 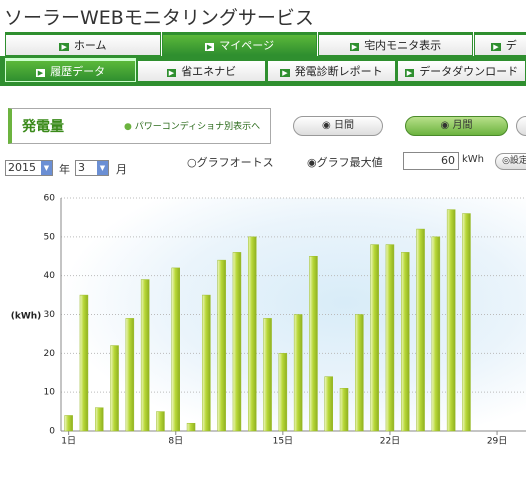 I want to click on y-tick-label: 30, so click(x=50, y=315).